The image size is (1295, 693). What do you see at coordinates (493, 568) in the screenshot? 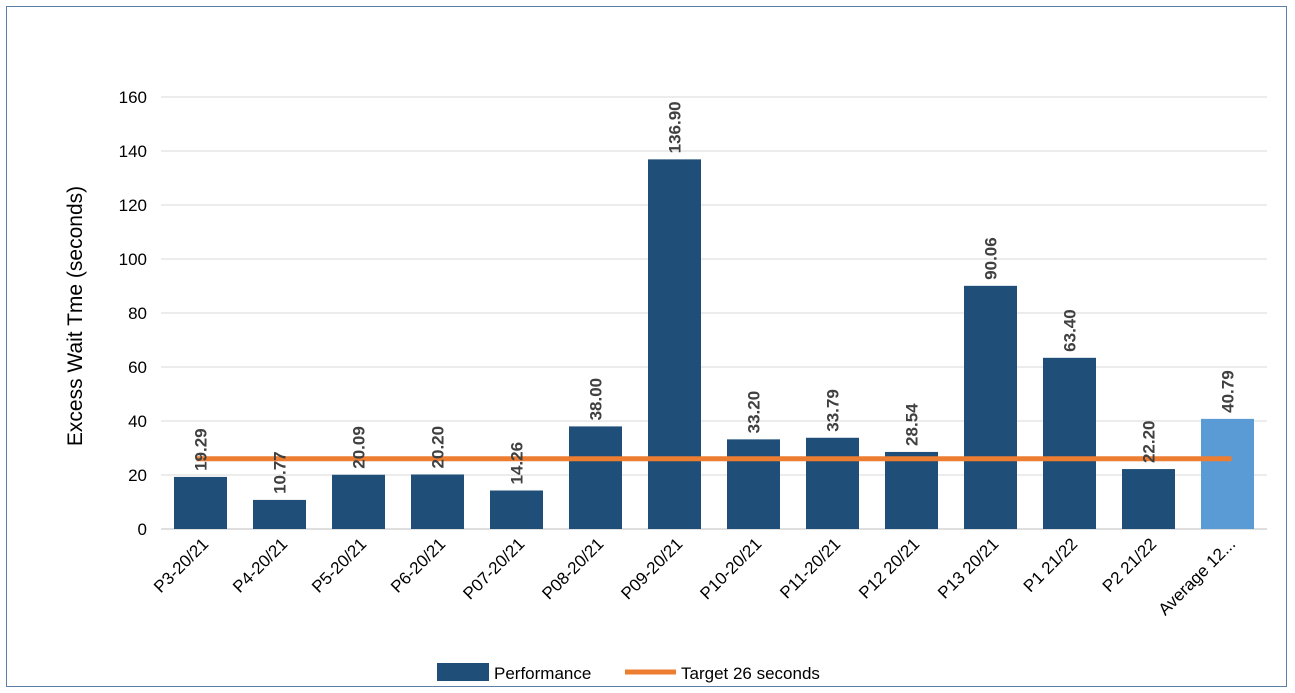
I see `x-tick-label: P07-20/21` at bounding box center [493, 568].